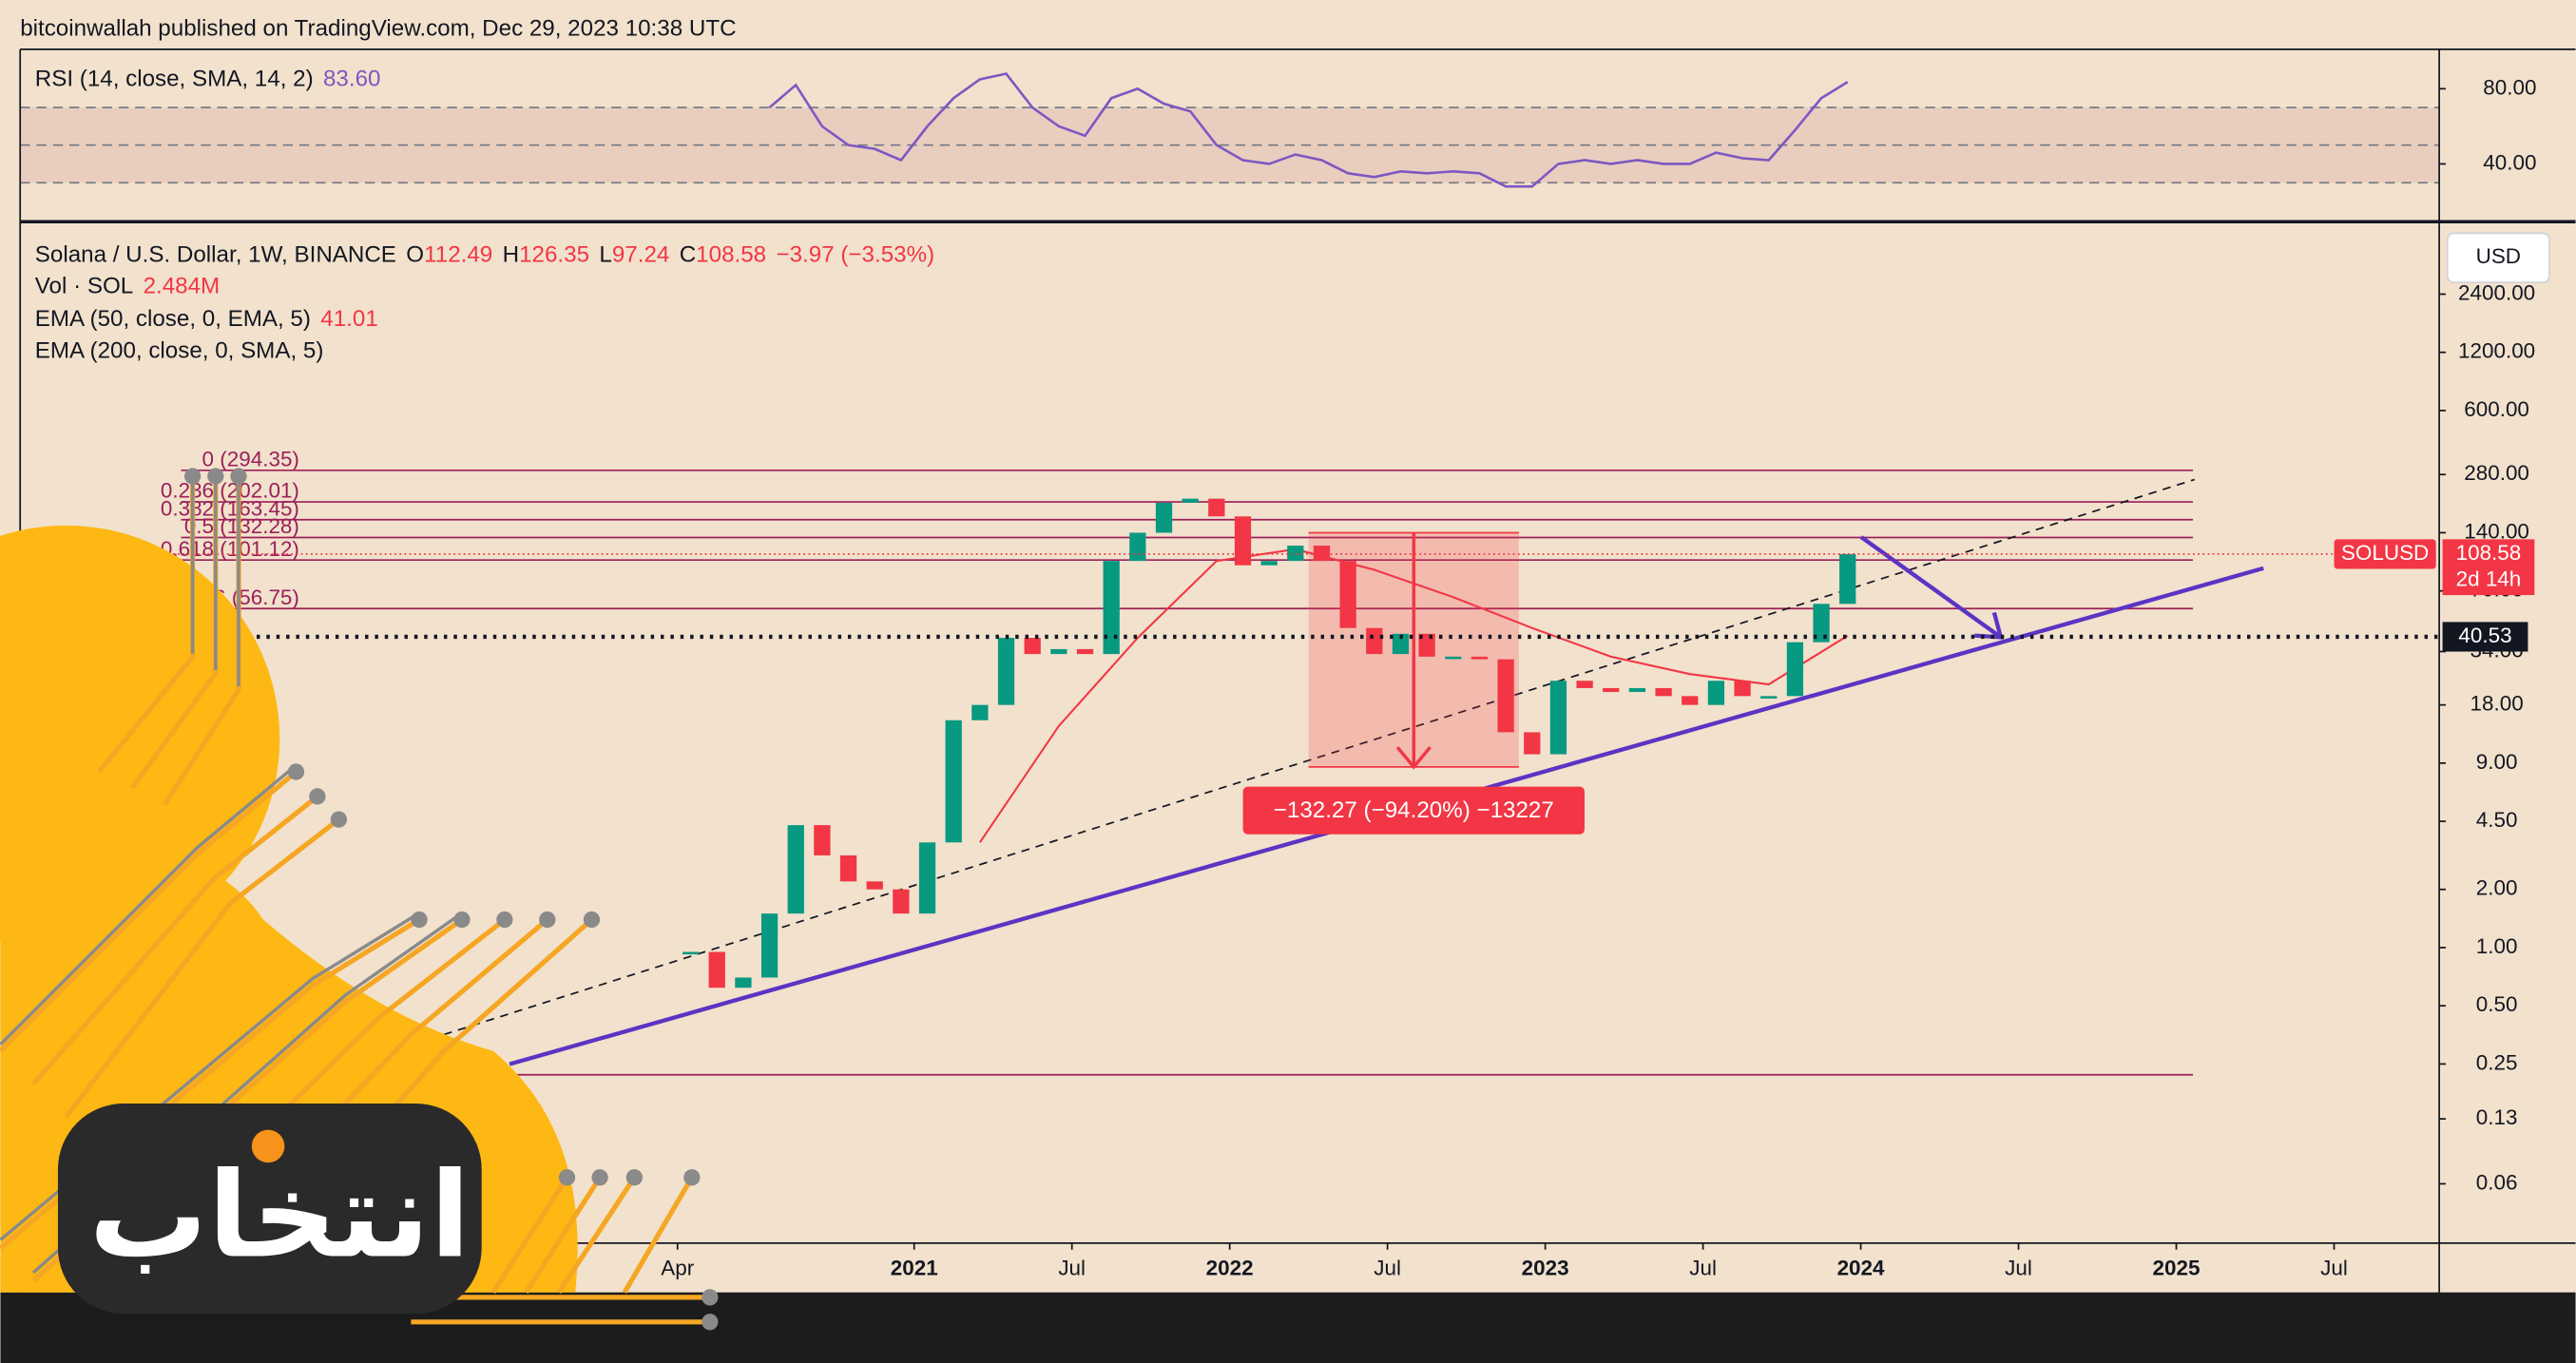 The width and height of the screenshot is (2576, 1363). I want to click on rsi-legend: RSI (14, close, SMA, 14, 2) 83.60, so click(208, 79).